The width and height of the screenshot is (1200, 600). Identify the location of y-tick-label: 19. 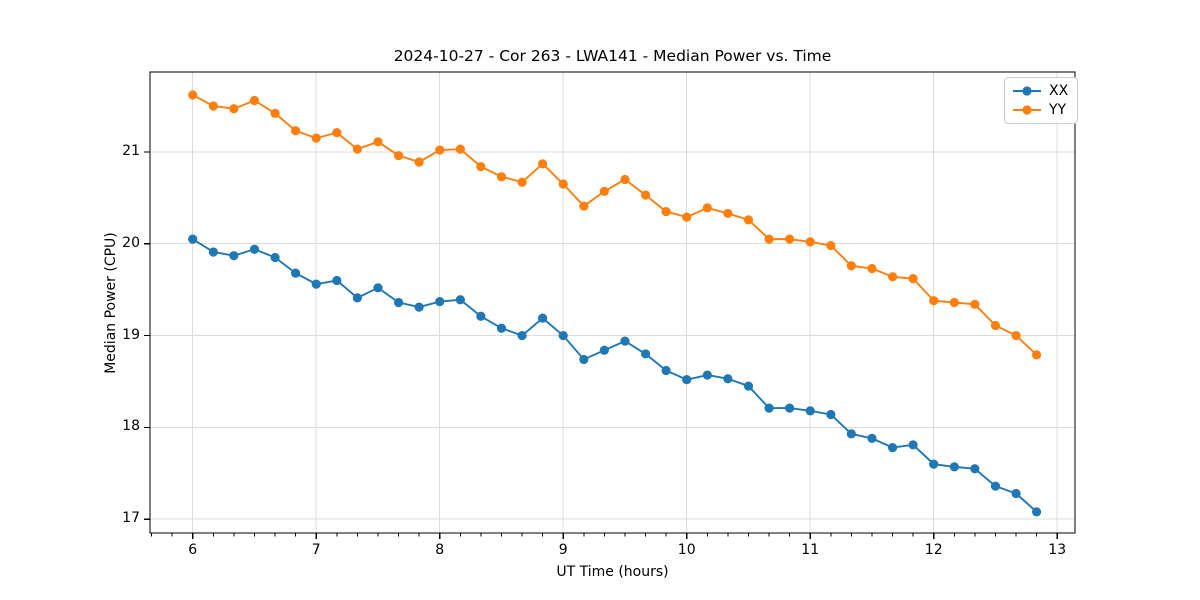
(131, 334).